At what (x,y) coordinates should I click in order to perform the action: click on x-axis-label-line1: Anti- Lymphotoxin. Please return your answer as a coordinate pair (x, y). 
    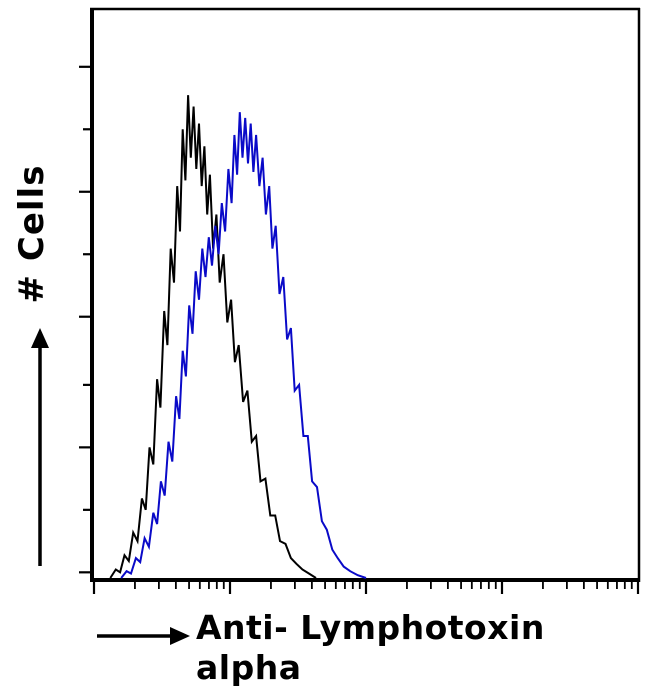
    Looking at the image, I should click on (370, 627).